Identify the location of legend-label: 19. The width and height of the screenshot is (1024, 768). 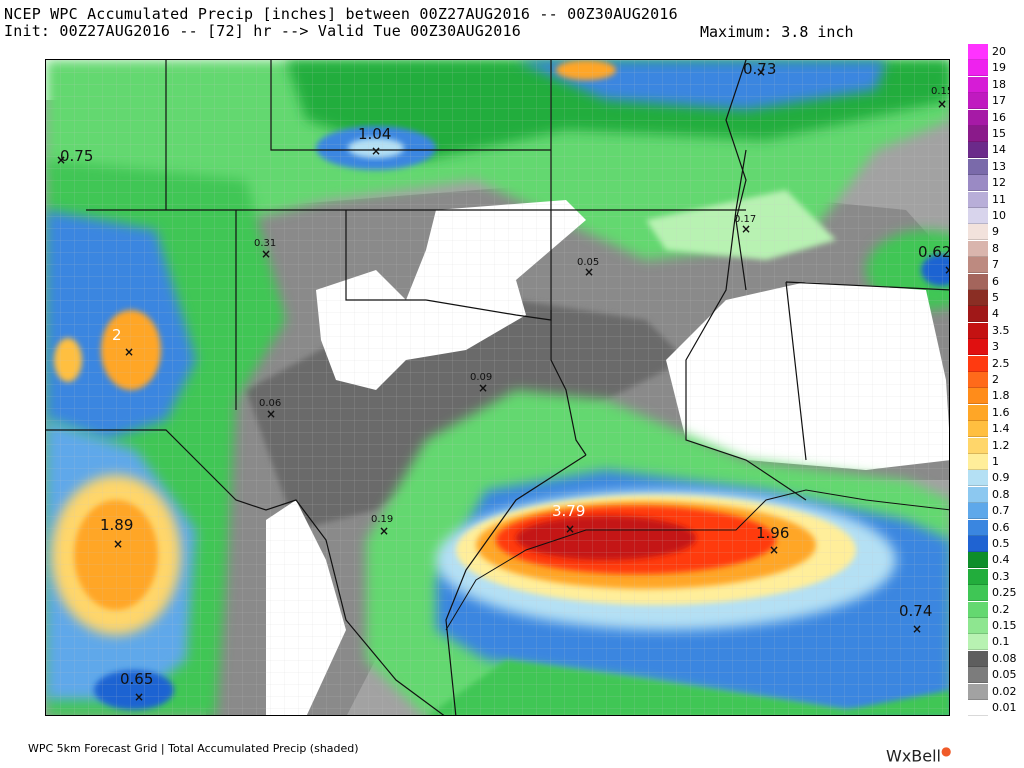
(999, 68).